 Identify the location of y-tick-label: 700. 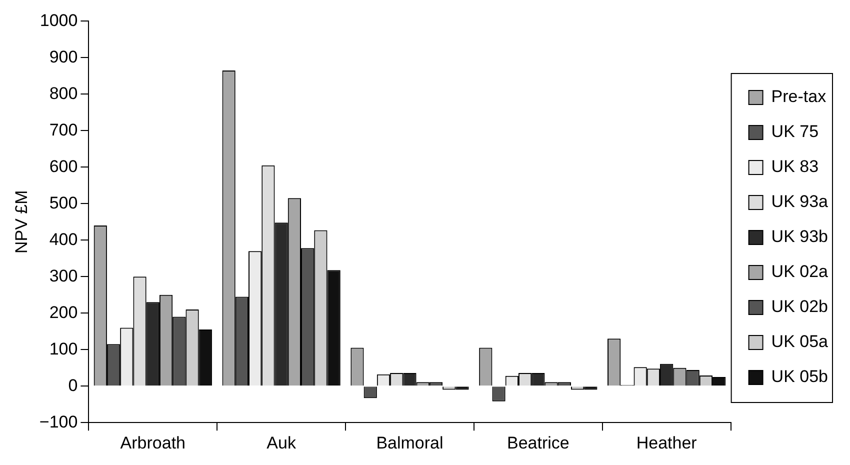
(63, 130).